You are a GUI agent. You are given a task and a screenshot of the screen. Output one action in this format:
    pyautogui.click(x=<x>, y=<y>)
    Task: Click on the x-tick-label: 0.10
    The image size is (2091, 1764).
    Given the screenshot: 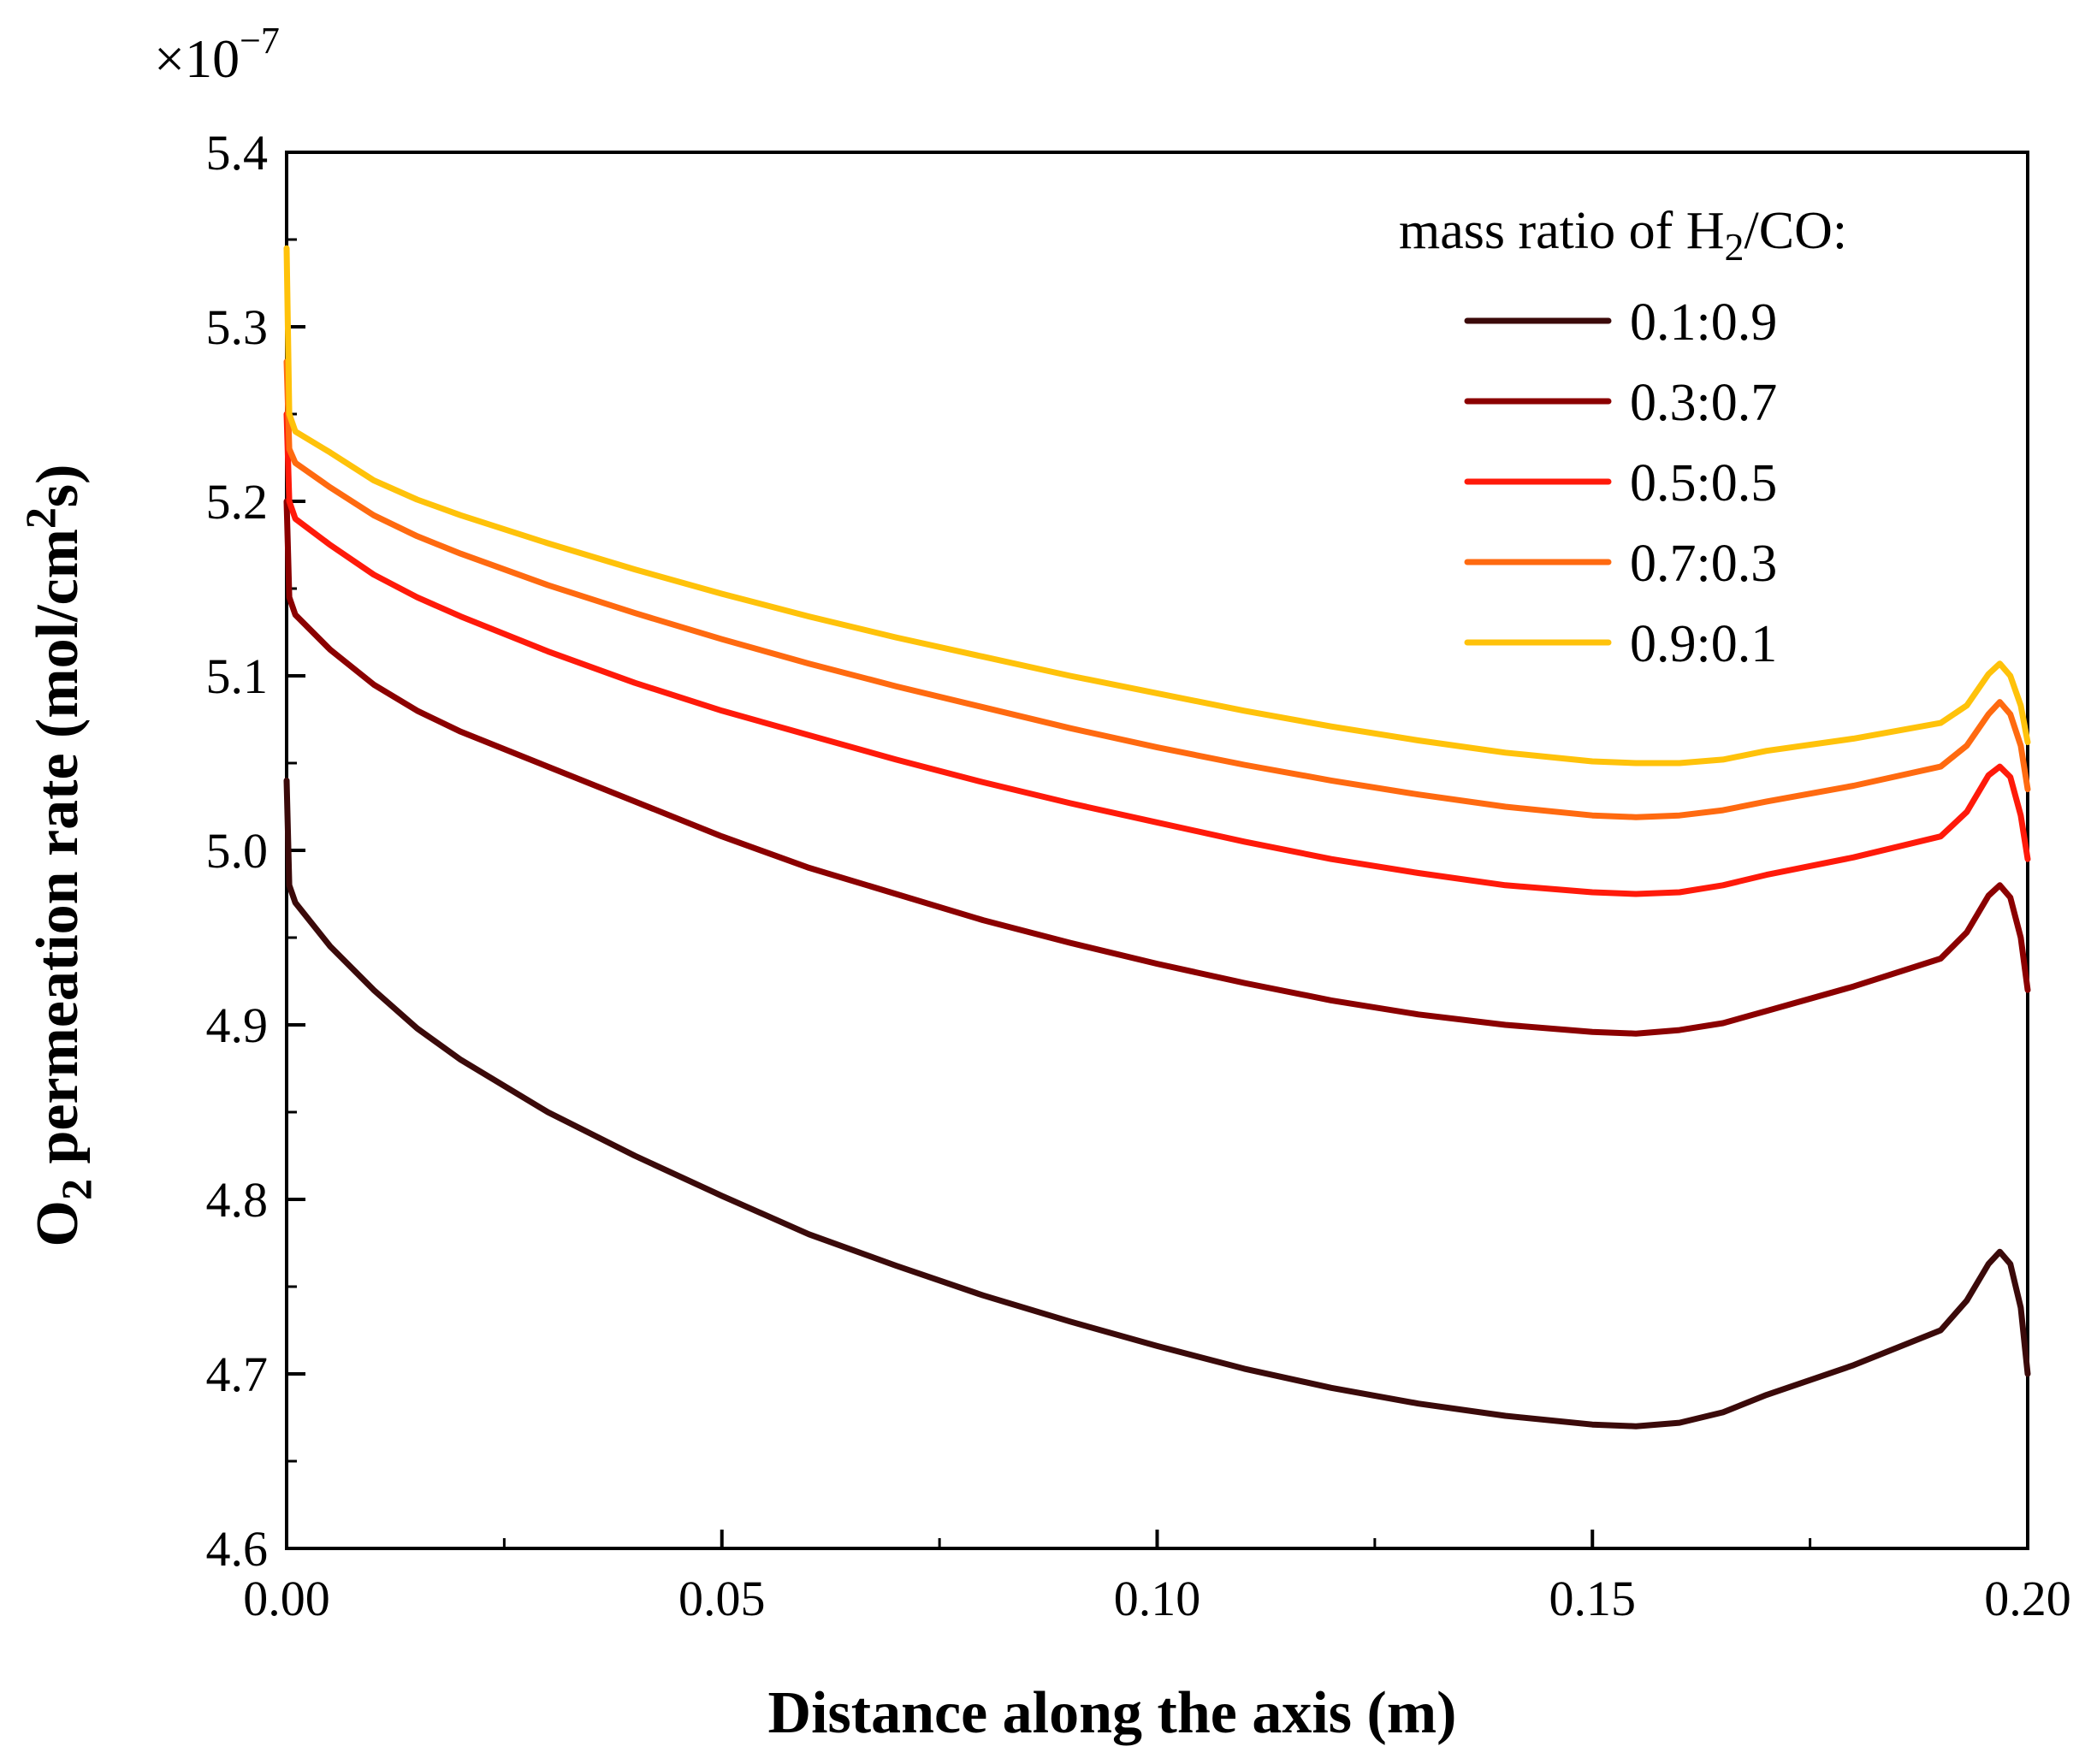 What is the action you would take?
    pyautogui.click(x=1157, y=1599)
    